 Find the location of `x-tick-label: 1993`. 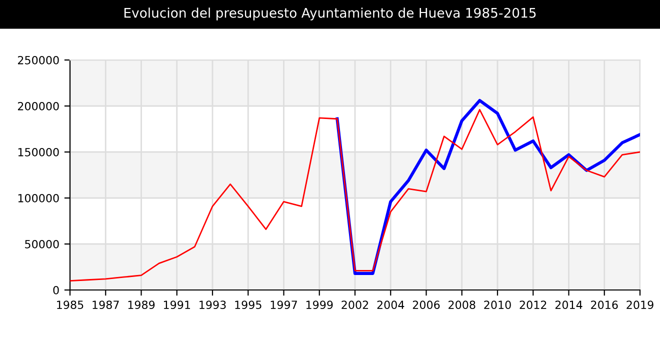

x-tick-label: 1993 is located at coordinates (213, 305).